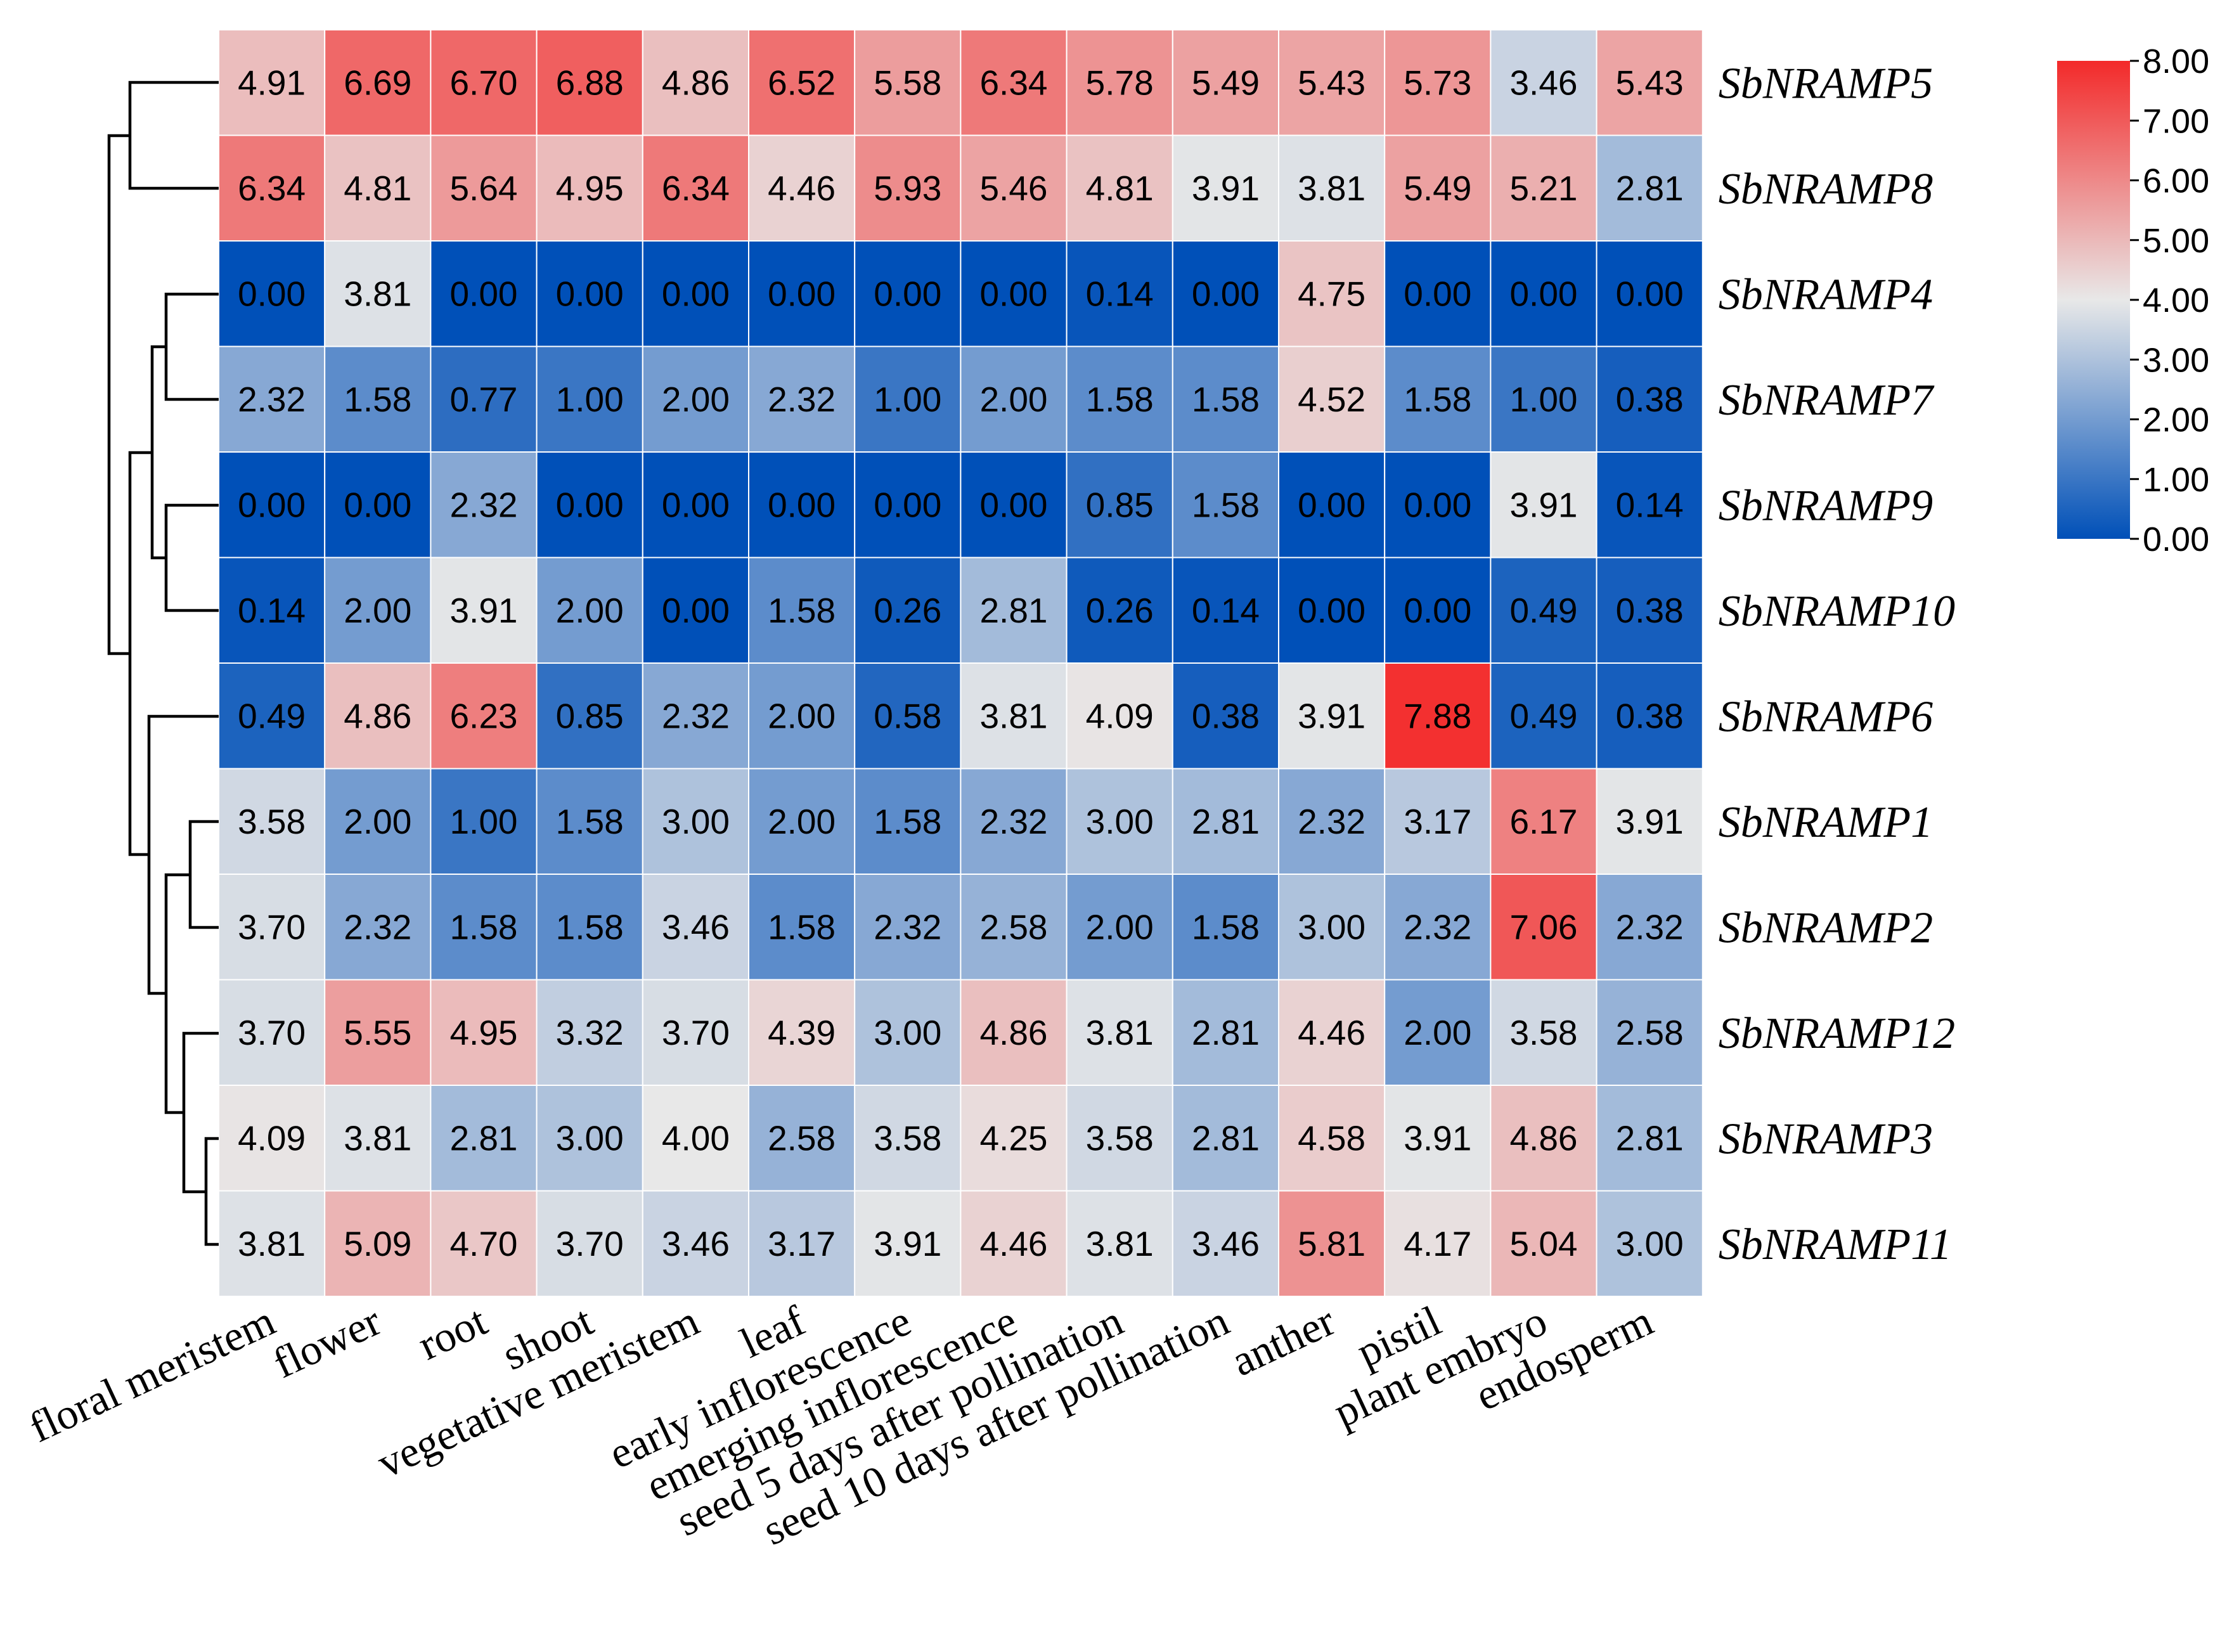 The height and width of the screenshot is (1652, 2227). What do you see at coordinates (1437, 715) in the screenshot?
I see `cell-value-label: 7.88` at bounding box center [1437, 715].